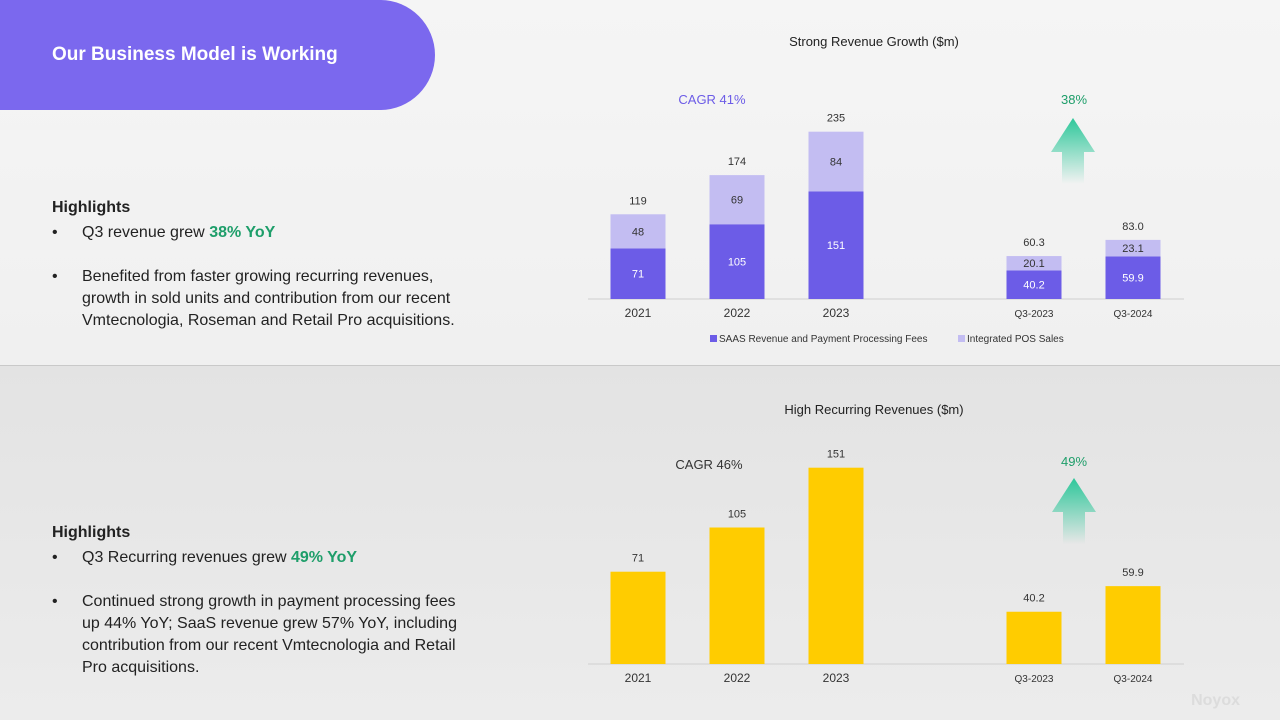  I want to click on legend-label: Integrated POS Sales, so click(1015, 339).